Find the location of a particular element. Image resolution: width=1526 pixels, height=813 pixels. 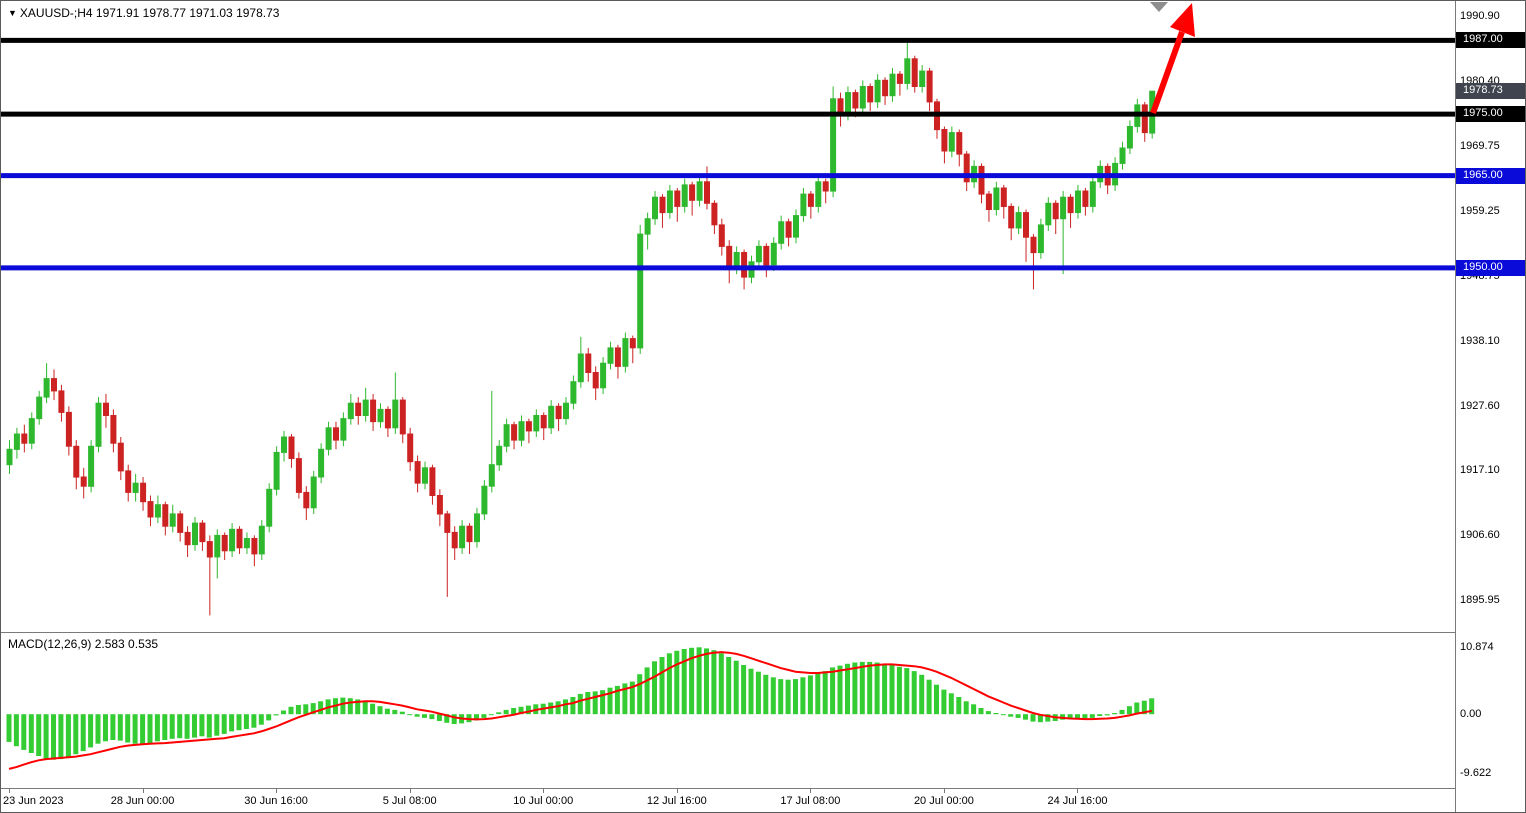

trend-arrow-shaft is located at coordinates (1167, 72).